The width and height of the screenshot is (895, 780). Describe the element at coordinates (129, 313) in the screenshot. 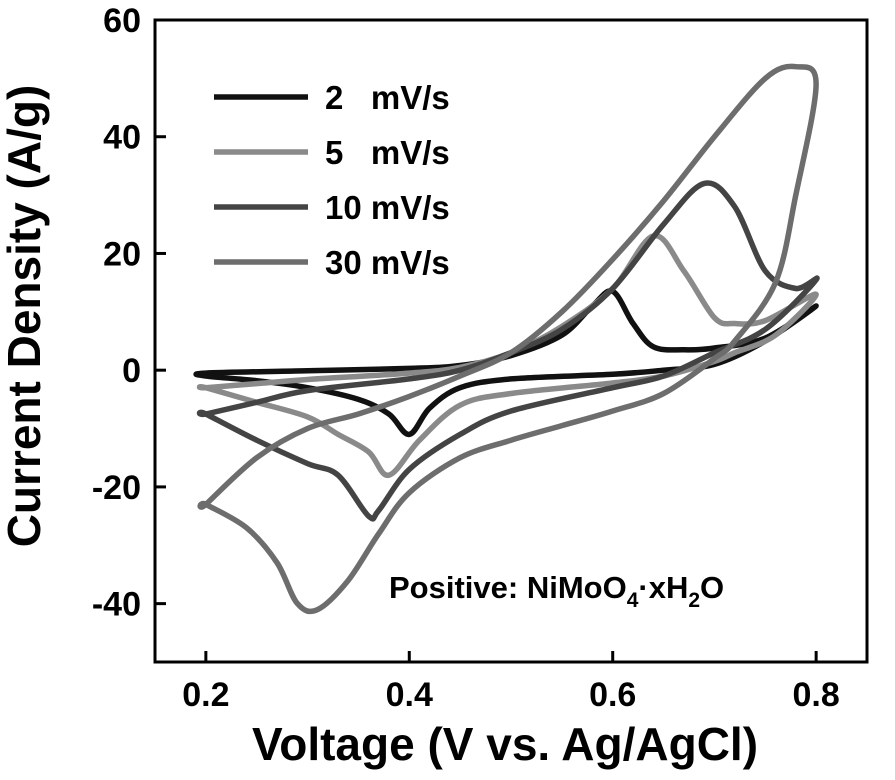

I see `y-axis: -40 -20 0 20 40 60` at that location.